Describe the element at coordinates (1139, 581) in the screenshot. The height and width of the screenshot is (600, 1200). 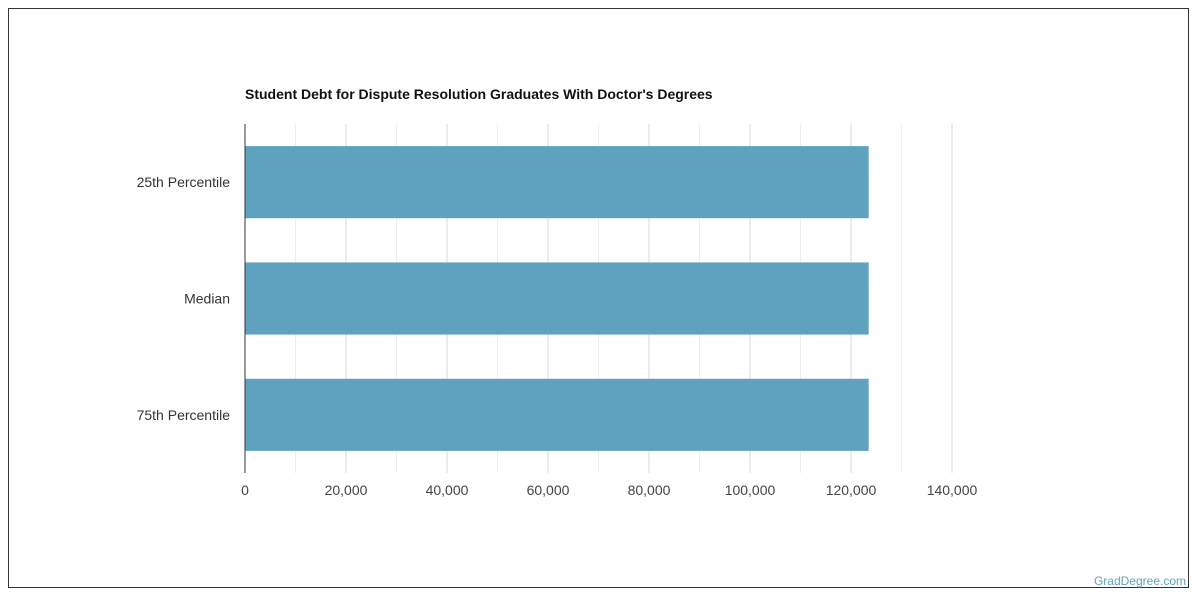
I see `credit-link: GradDegree.com` at that location.